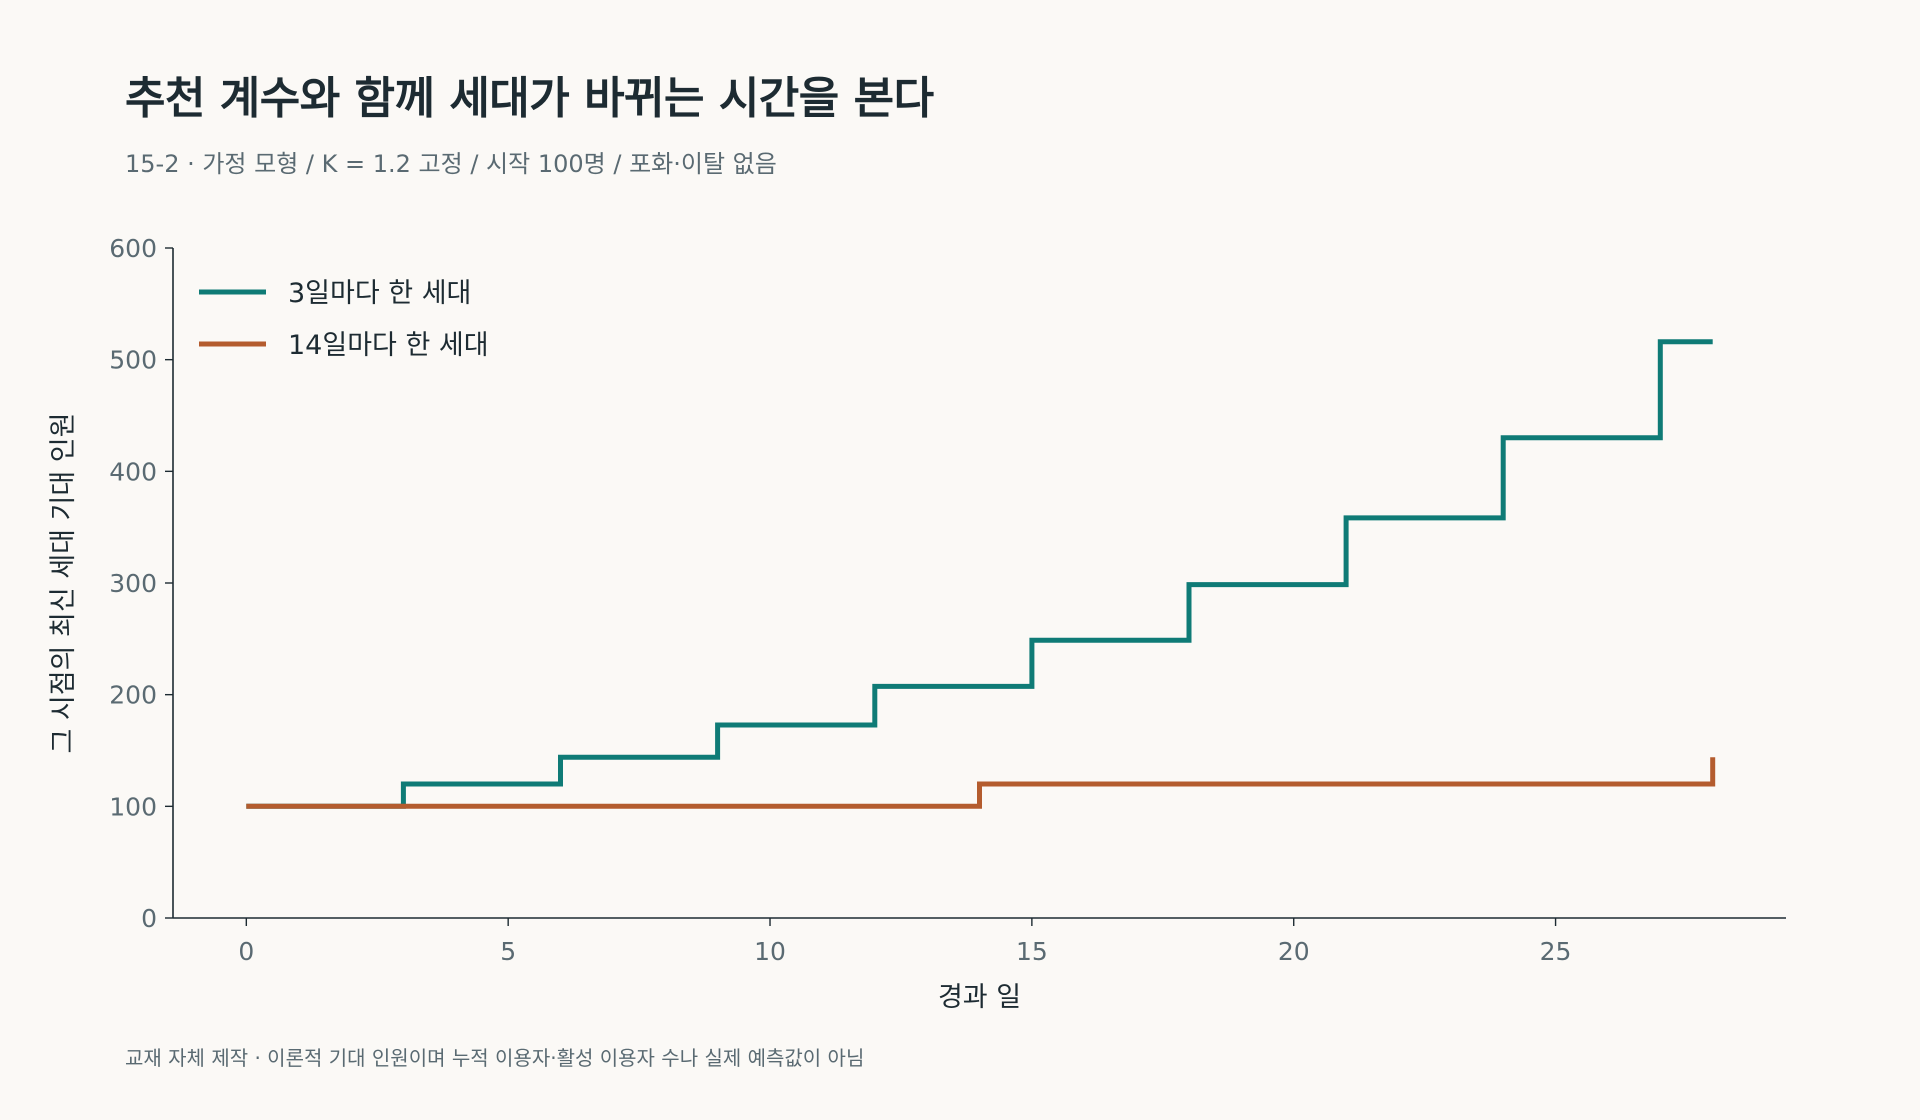  What do you see at coordinates (133, 806) in the screenshot?
I see `y-tick-label: 100` at bounding box center [133, 806].